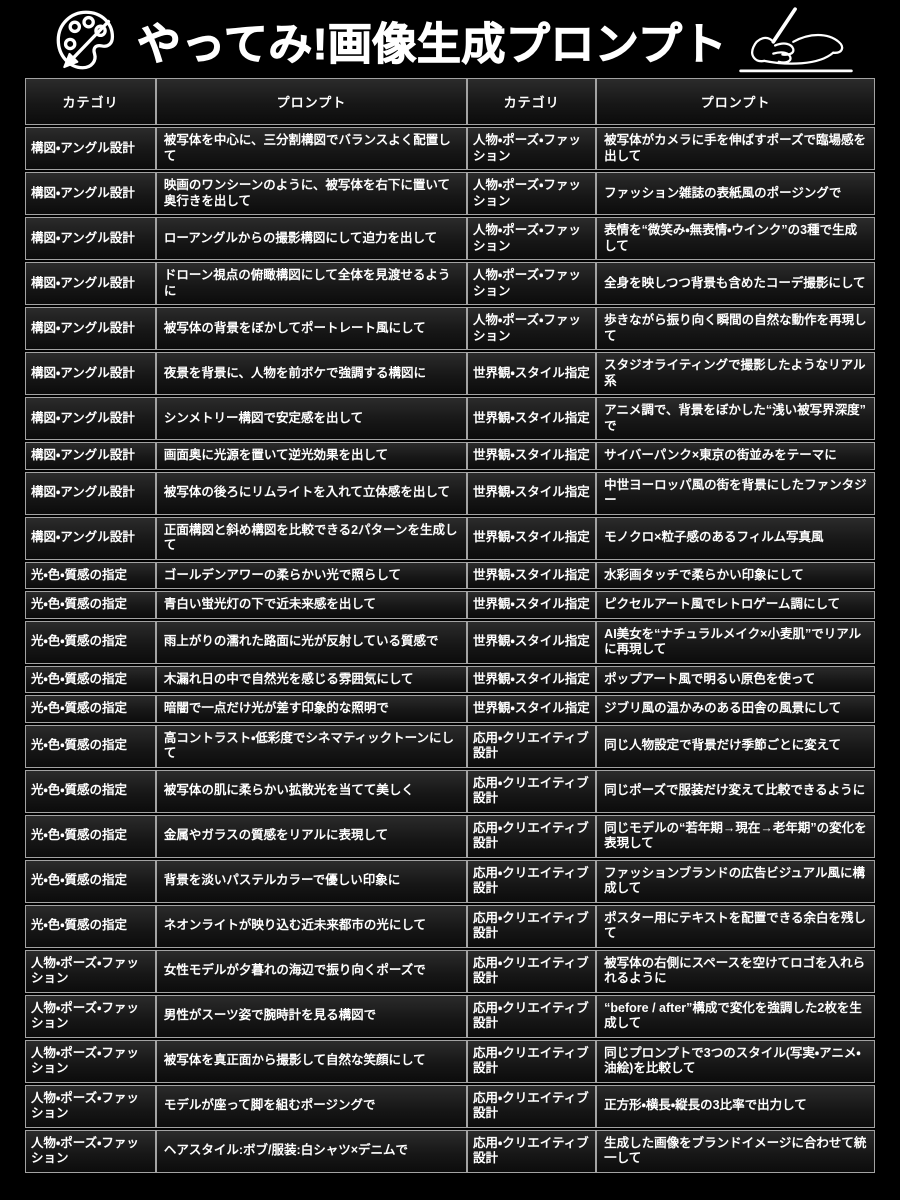 This screenshot has width=900, height=1200. I want to click on prompt-cell: ドローン視点の俯瞰構図にして全体を見渡せるように, so click(311, 283).